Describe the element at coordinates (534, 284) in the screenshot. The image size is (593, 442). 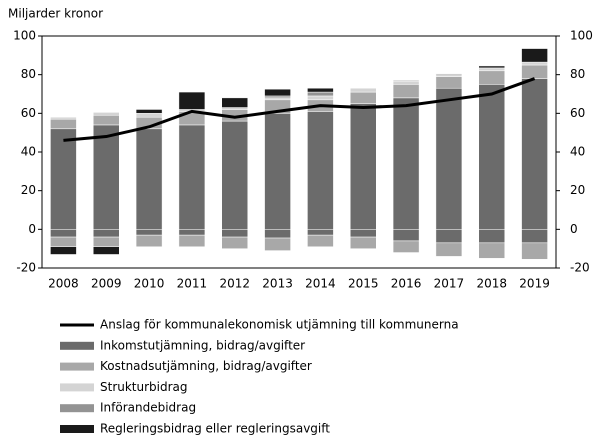
I see `x-tick-label: 2019` at that location.